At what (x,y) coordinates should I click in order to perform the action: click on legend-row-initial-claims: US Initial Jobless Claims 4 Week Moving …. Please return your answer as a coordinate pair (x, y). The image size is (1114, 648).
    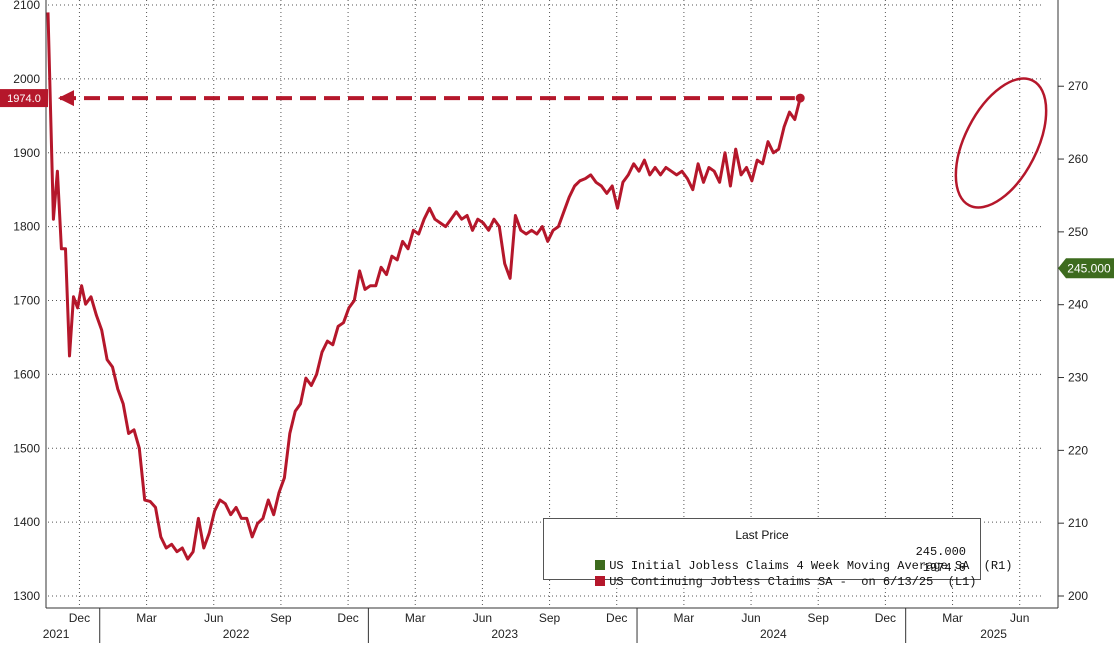
    Looking at the image, I should click on (782, 559).